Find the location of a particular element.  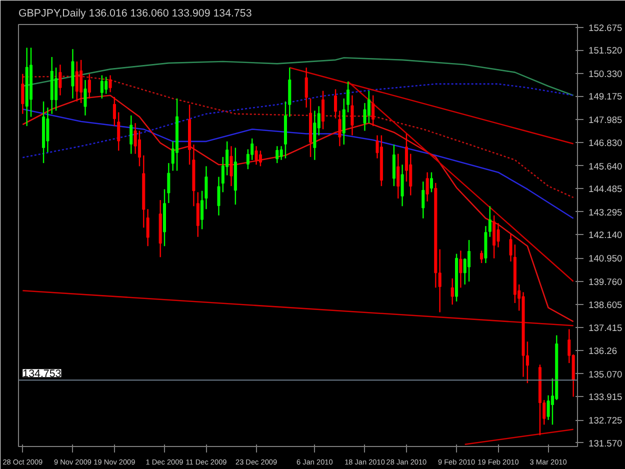

y-tick-label: 149.175 is located at coordinates (605, 97).